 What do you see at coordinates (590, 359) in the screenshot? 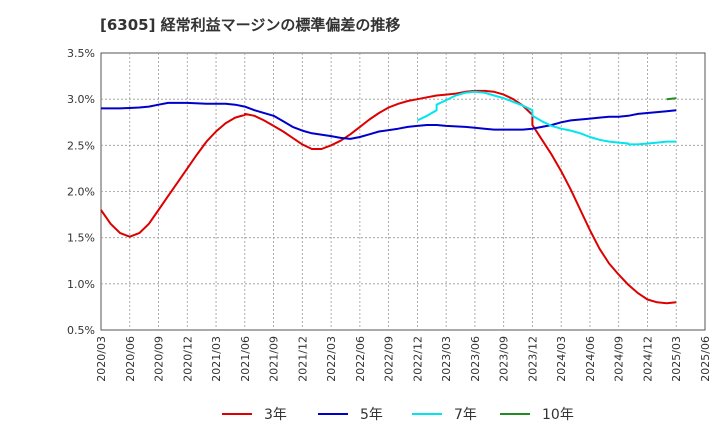
I see `x-tick-label: 2024/06` at bounding box center [590, 359].